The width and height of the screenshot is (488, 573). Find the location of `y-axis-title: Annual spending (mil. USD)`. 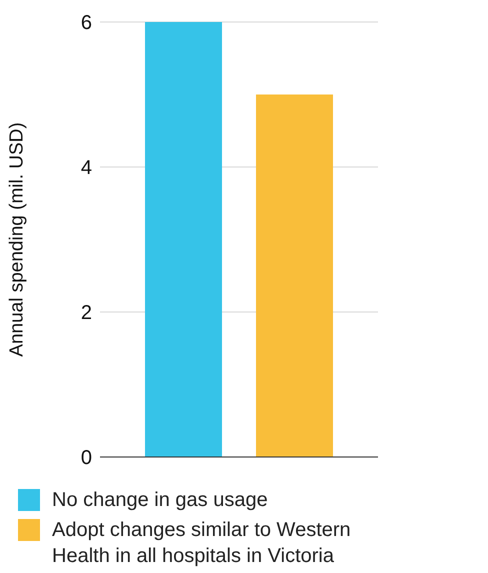

y-axis-title: Annual spending (mil. USD) is located at coordinates (17, 239).